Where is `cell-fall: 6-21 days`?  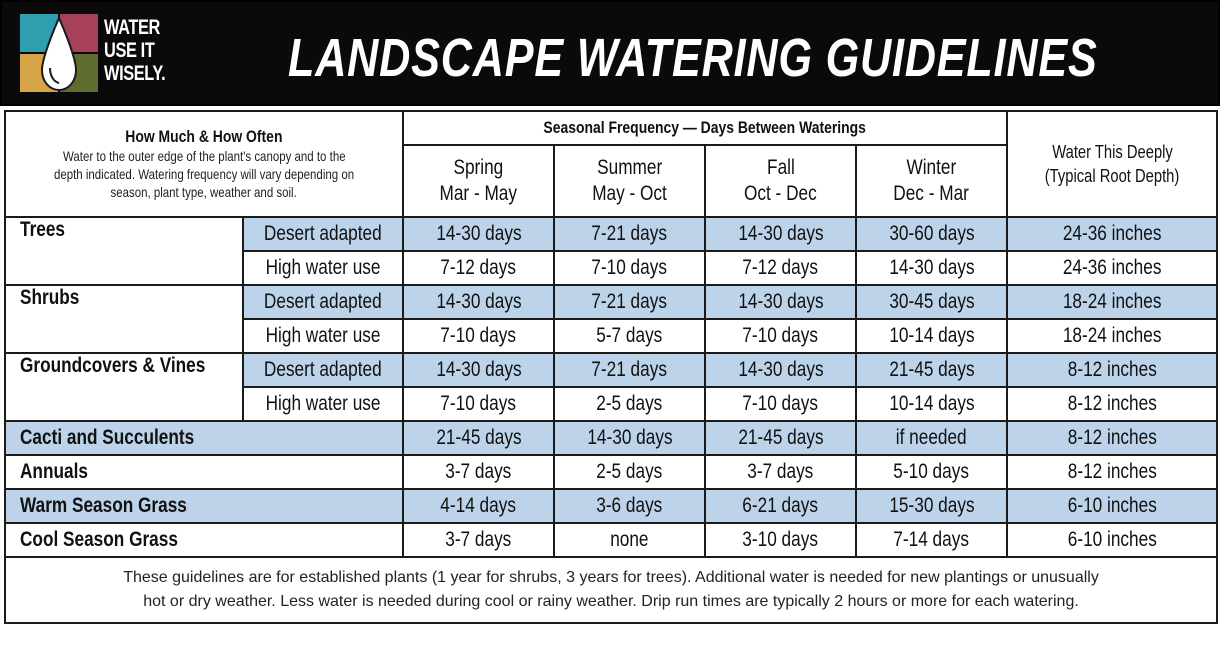
cell-fall: 6-21 days is located at coordinates (781, 506).